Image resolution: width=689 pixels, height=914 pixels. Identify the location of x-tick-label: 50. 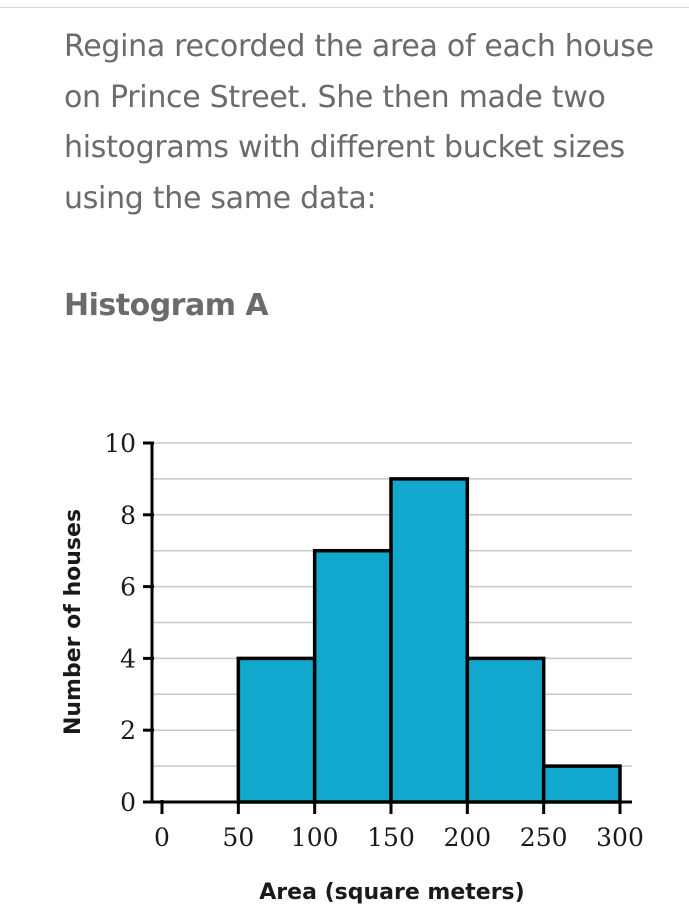
(238, 837).